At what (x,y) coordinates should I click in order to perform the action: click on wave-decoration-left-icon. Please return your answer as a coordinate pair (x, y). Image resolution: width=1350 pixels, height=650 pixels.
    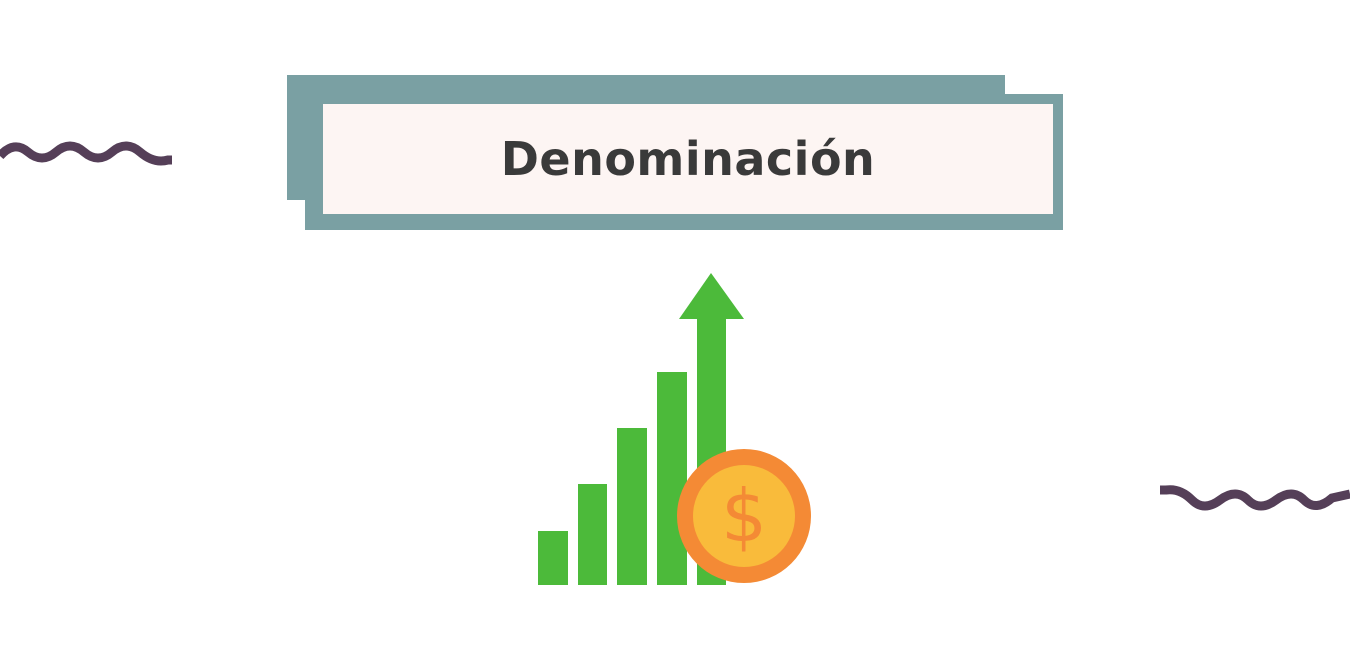
    Looking at the image, I should click on (86, 153).